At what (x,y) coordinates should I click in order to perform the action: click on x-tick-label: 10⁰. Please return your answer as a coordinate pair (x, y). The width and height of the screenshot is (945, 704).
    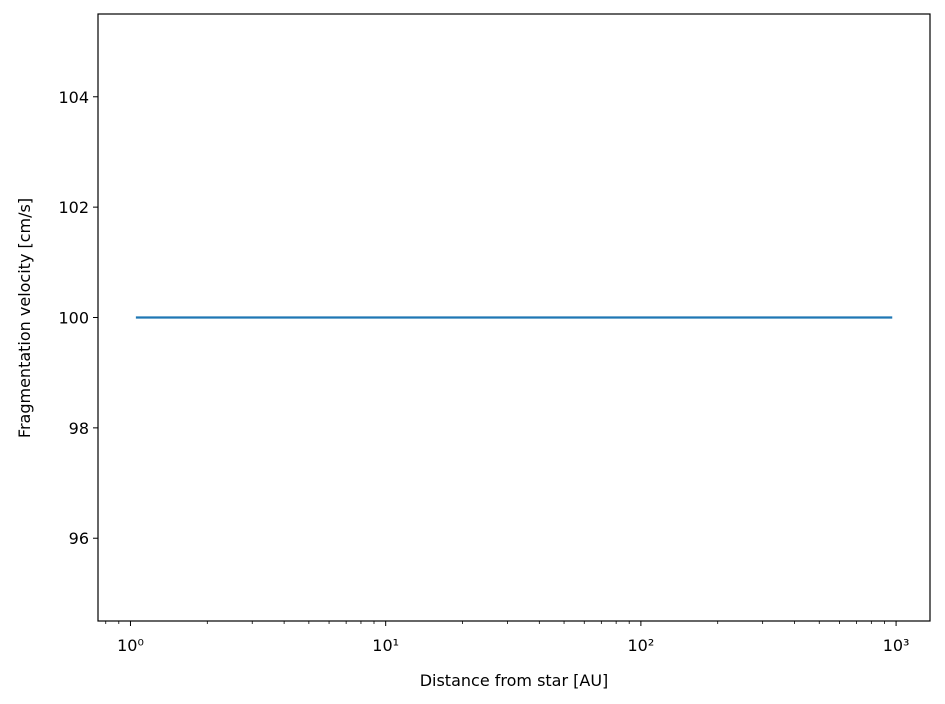
    Looking at the image, I should click on (130, 645).